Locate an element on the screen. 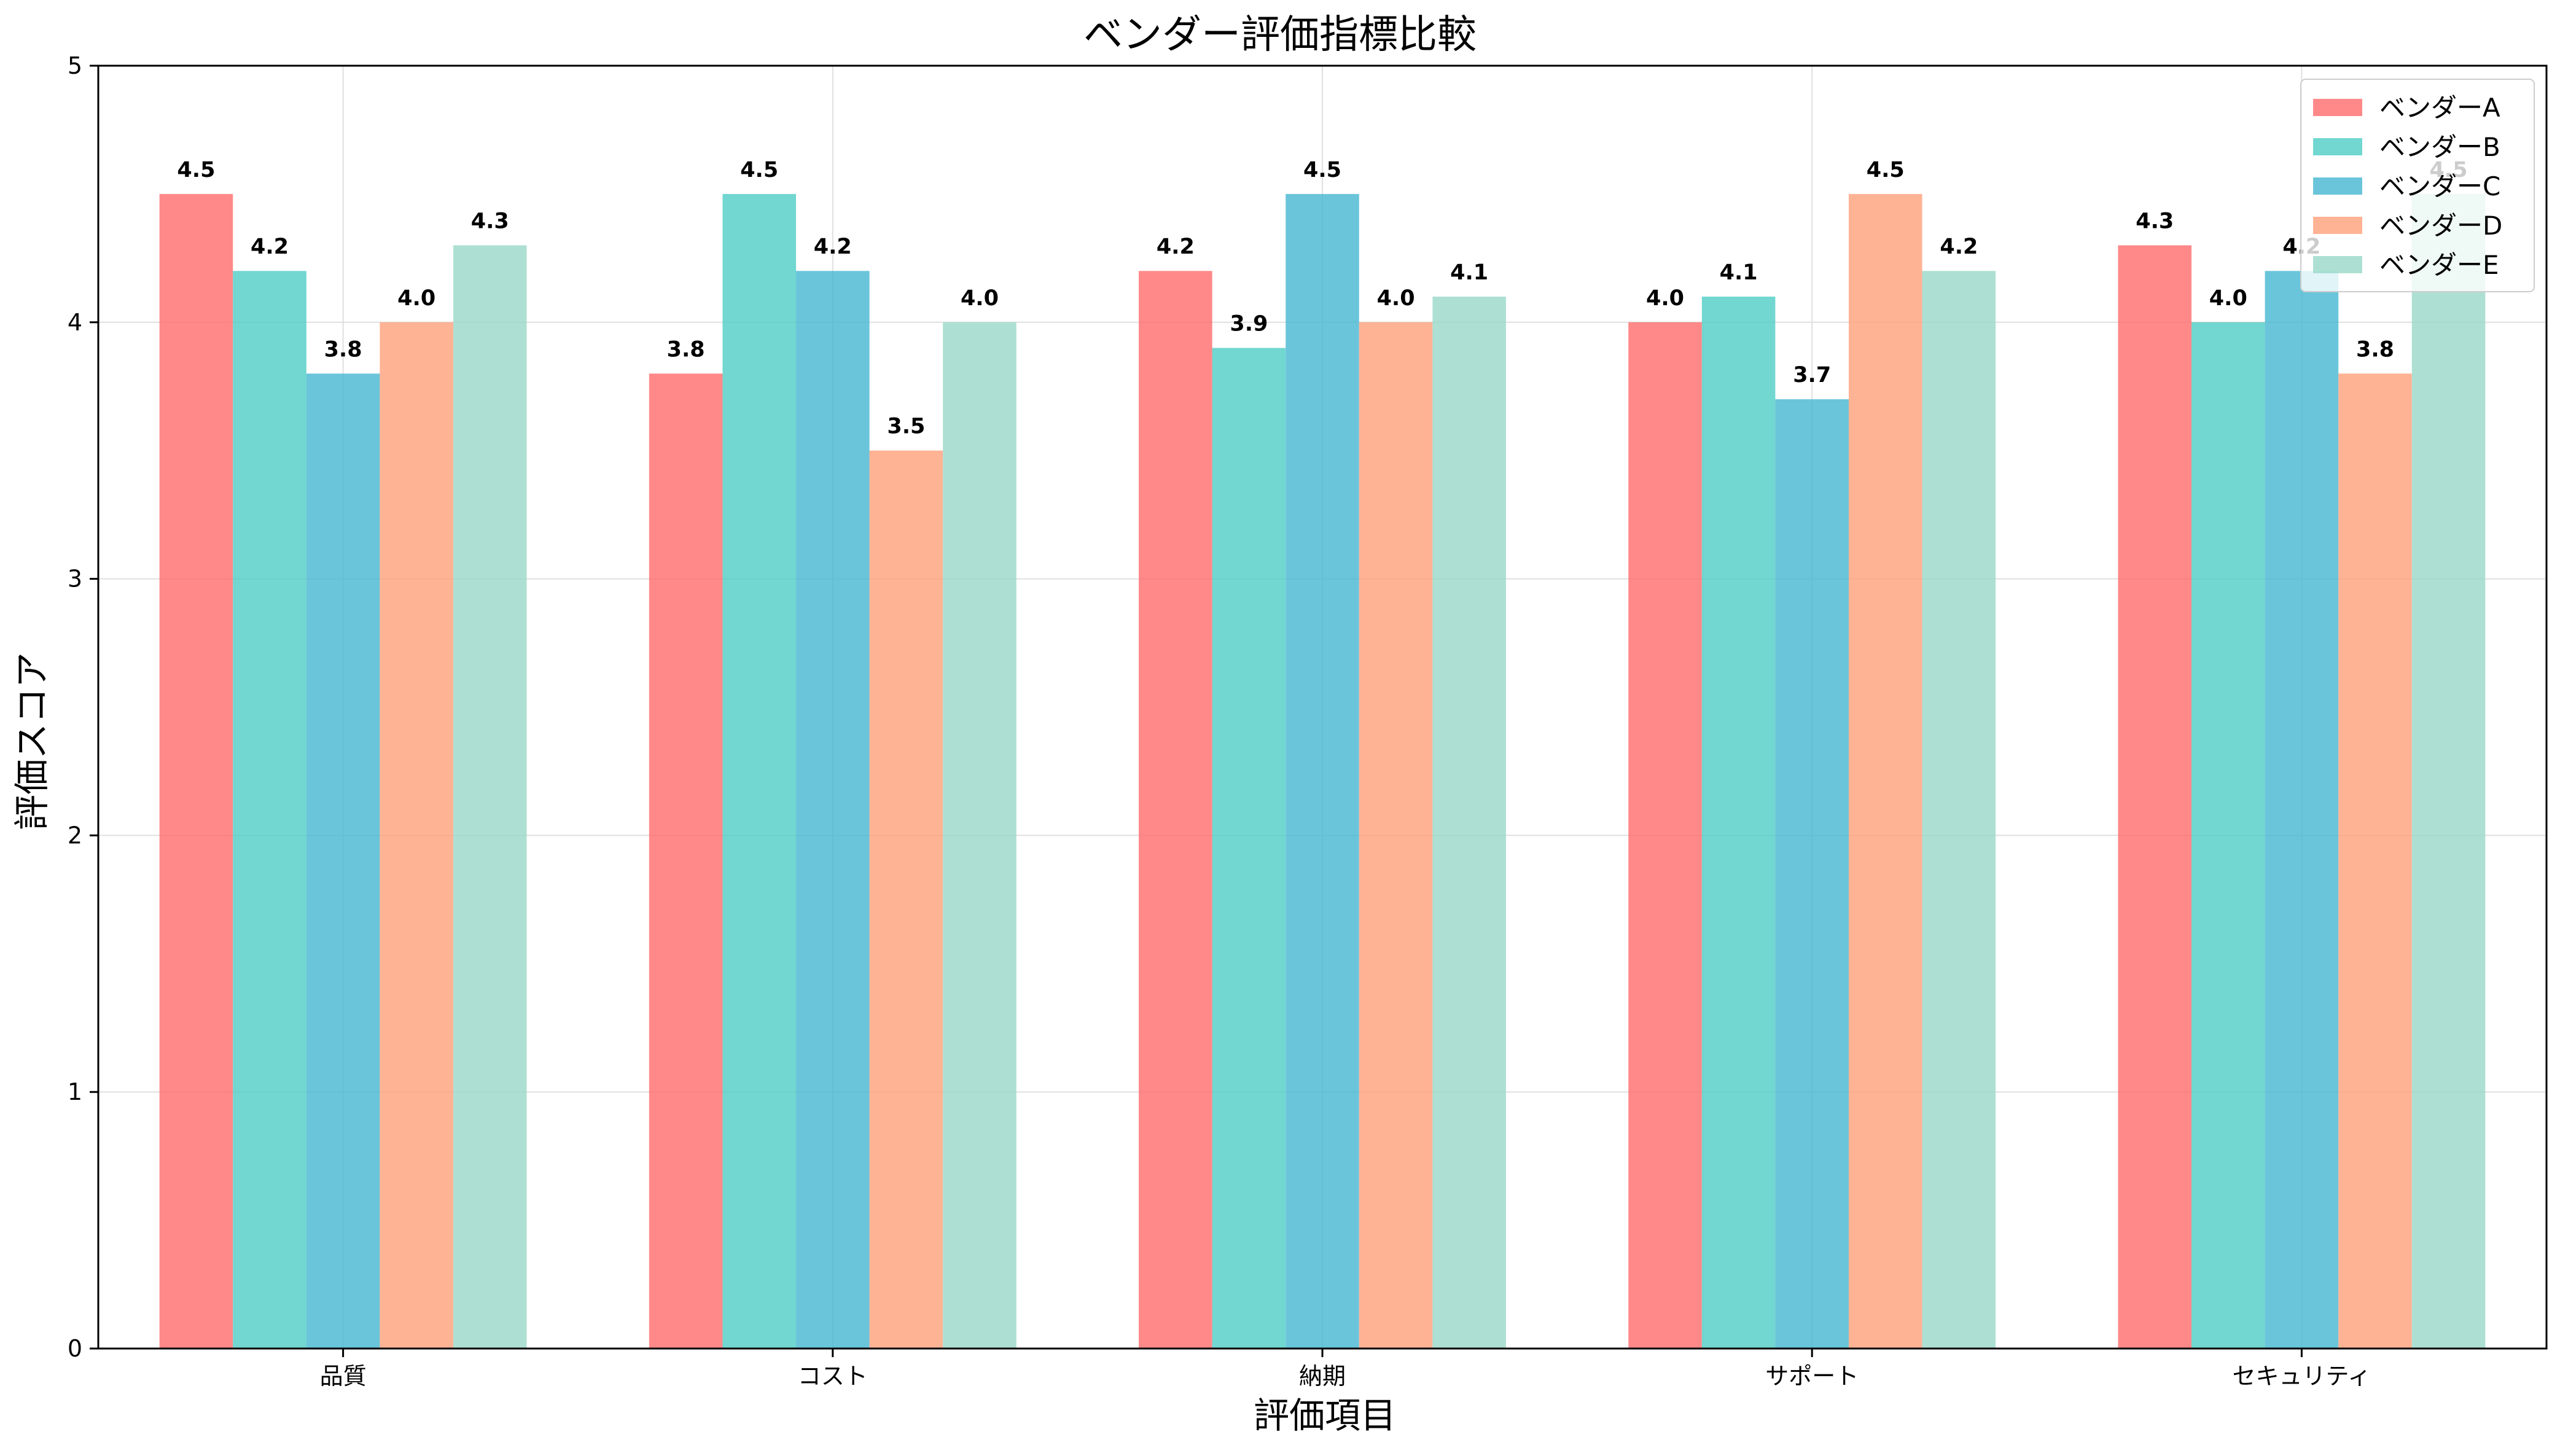 The width and height of the screenshot is (2560, 1456). y-tick-label: 0 is located at coordinates (75, 1348).